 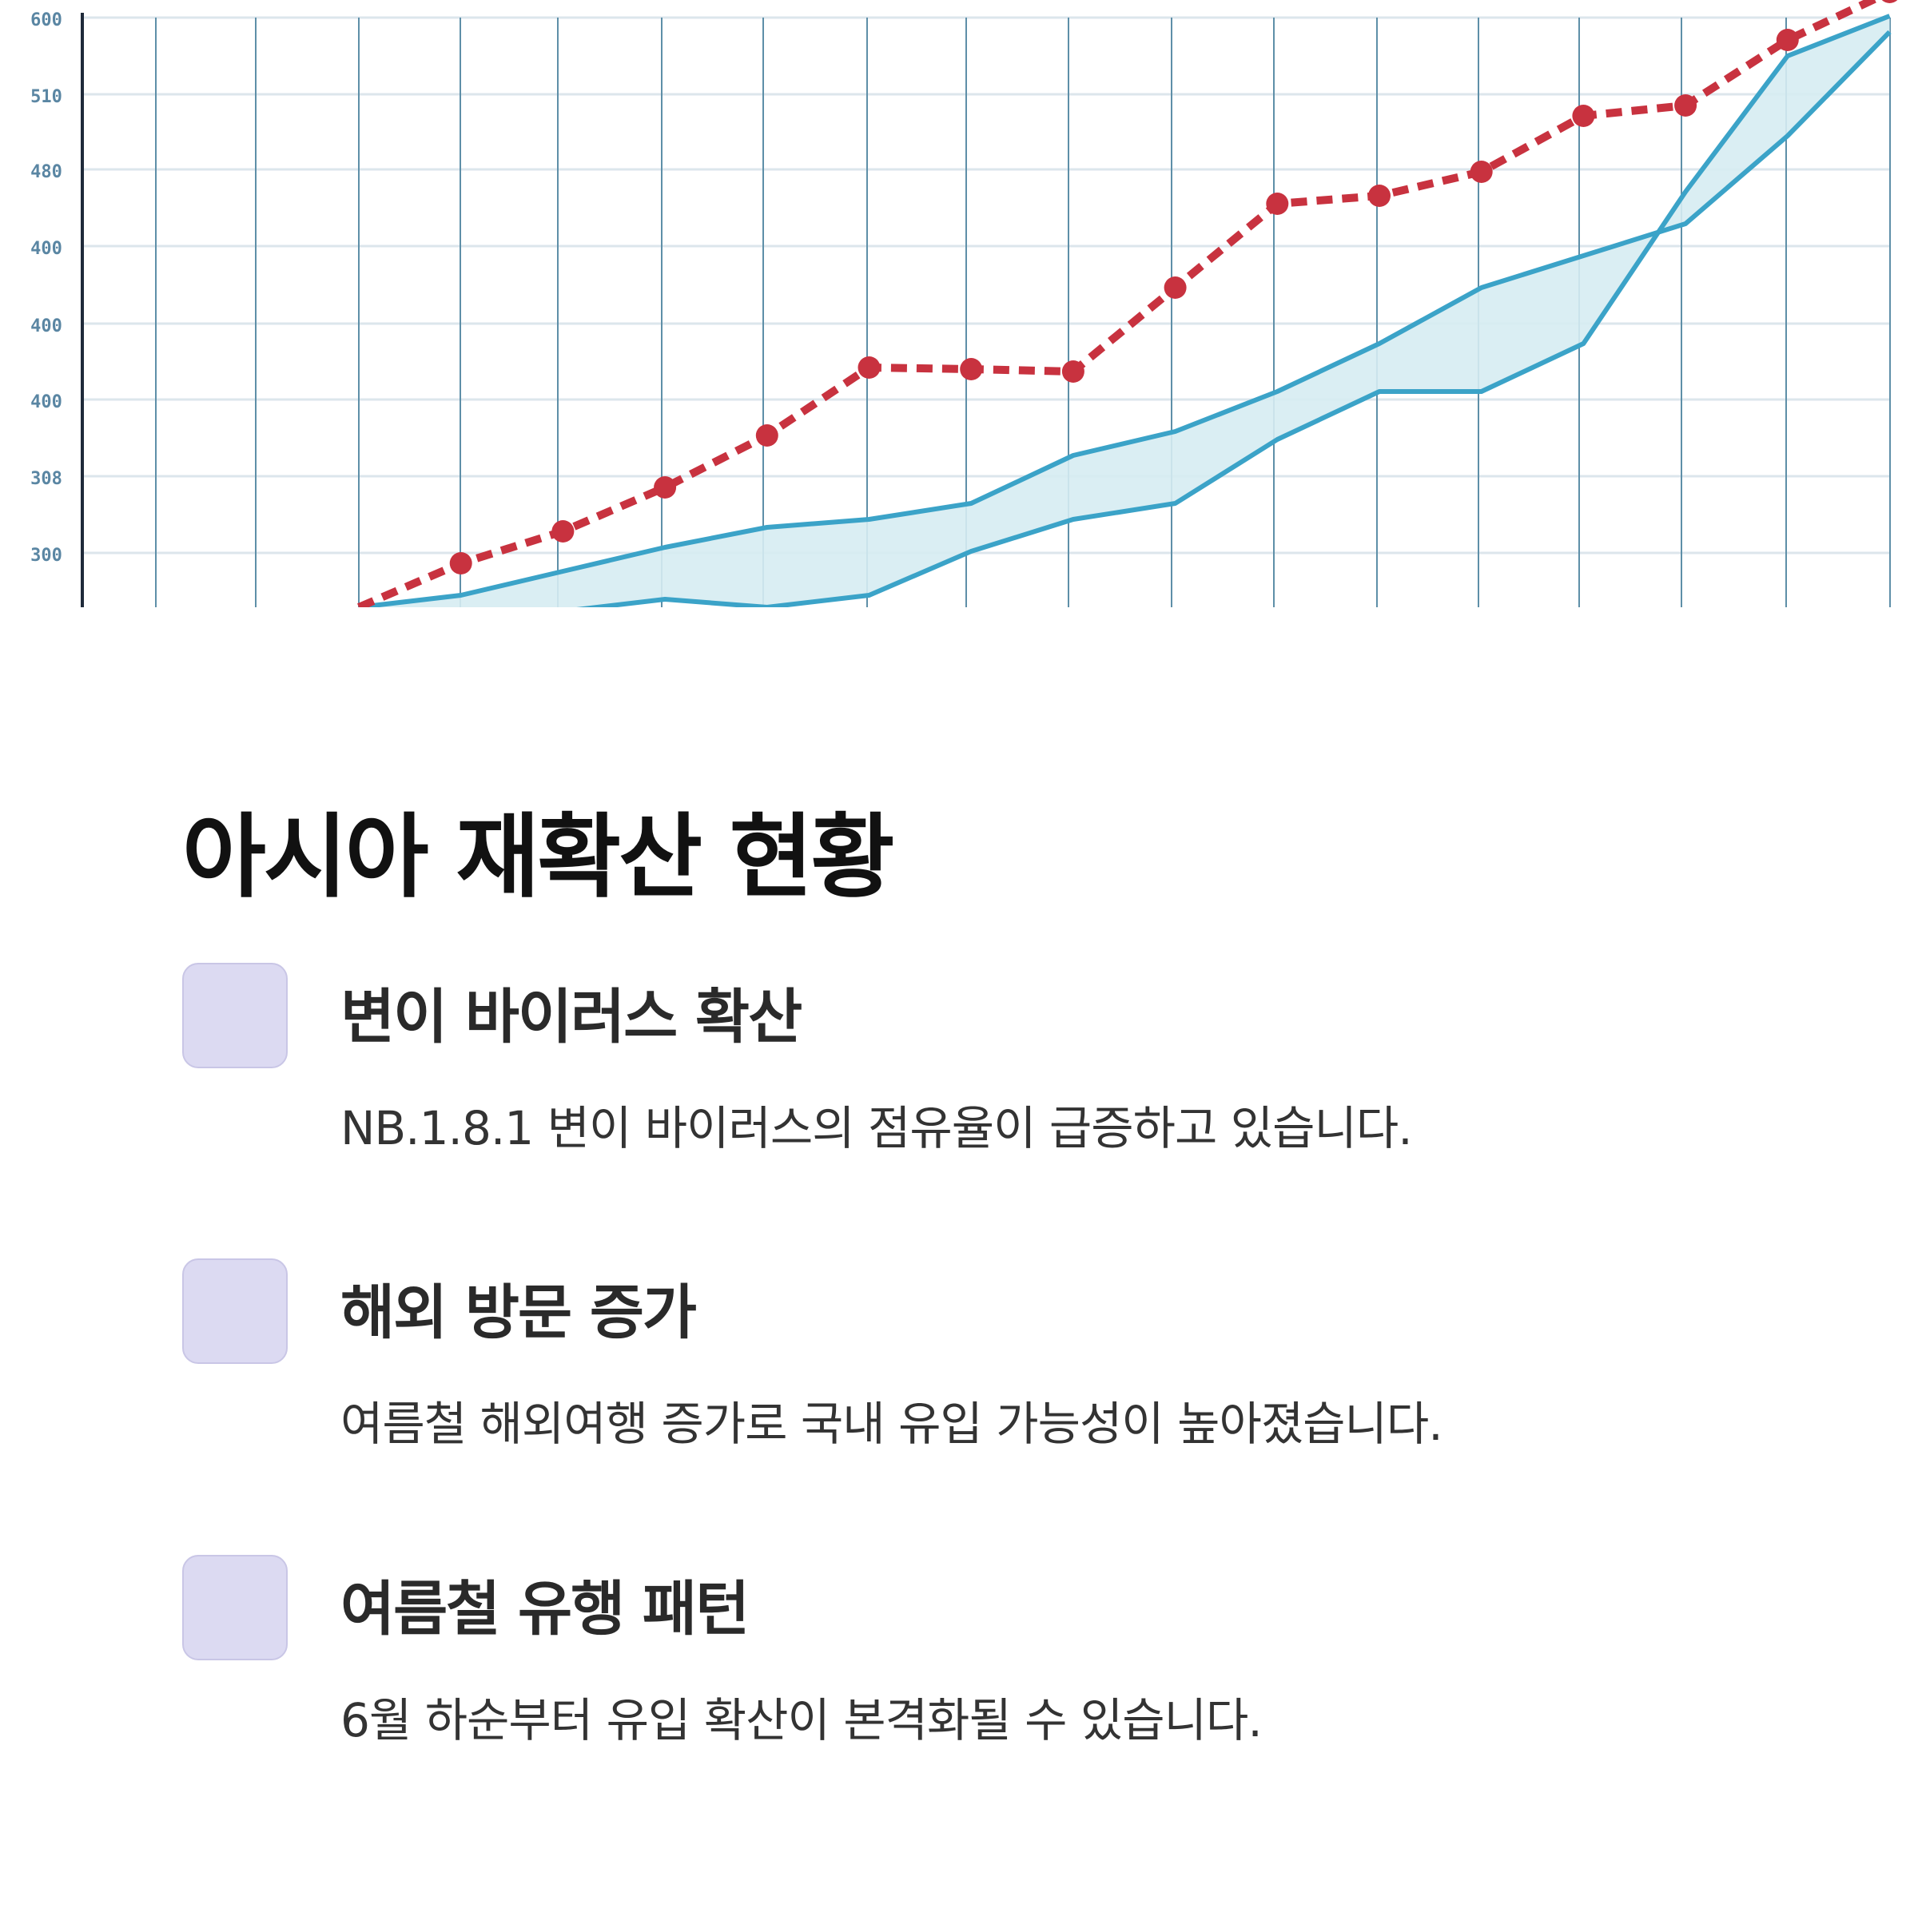 I want to click on page-title: 아시아 재확산 현황, so click(x=538, y=857).